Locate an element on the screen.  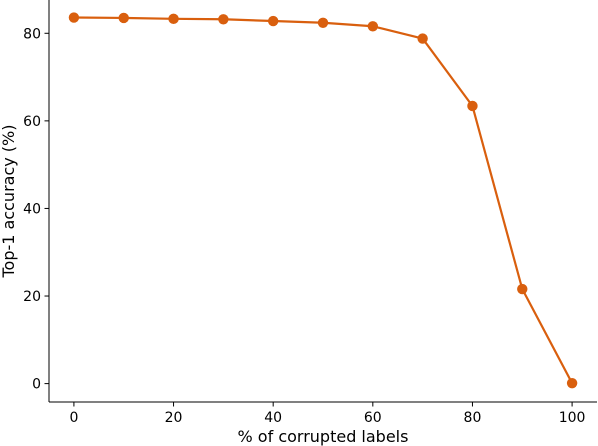
x-axis-title: % of corrupted labels is located at coordinates (323, 436).